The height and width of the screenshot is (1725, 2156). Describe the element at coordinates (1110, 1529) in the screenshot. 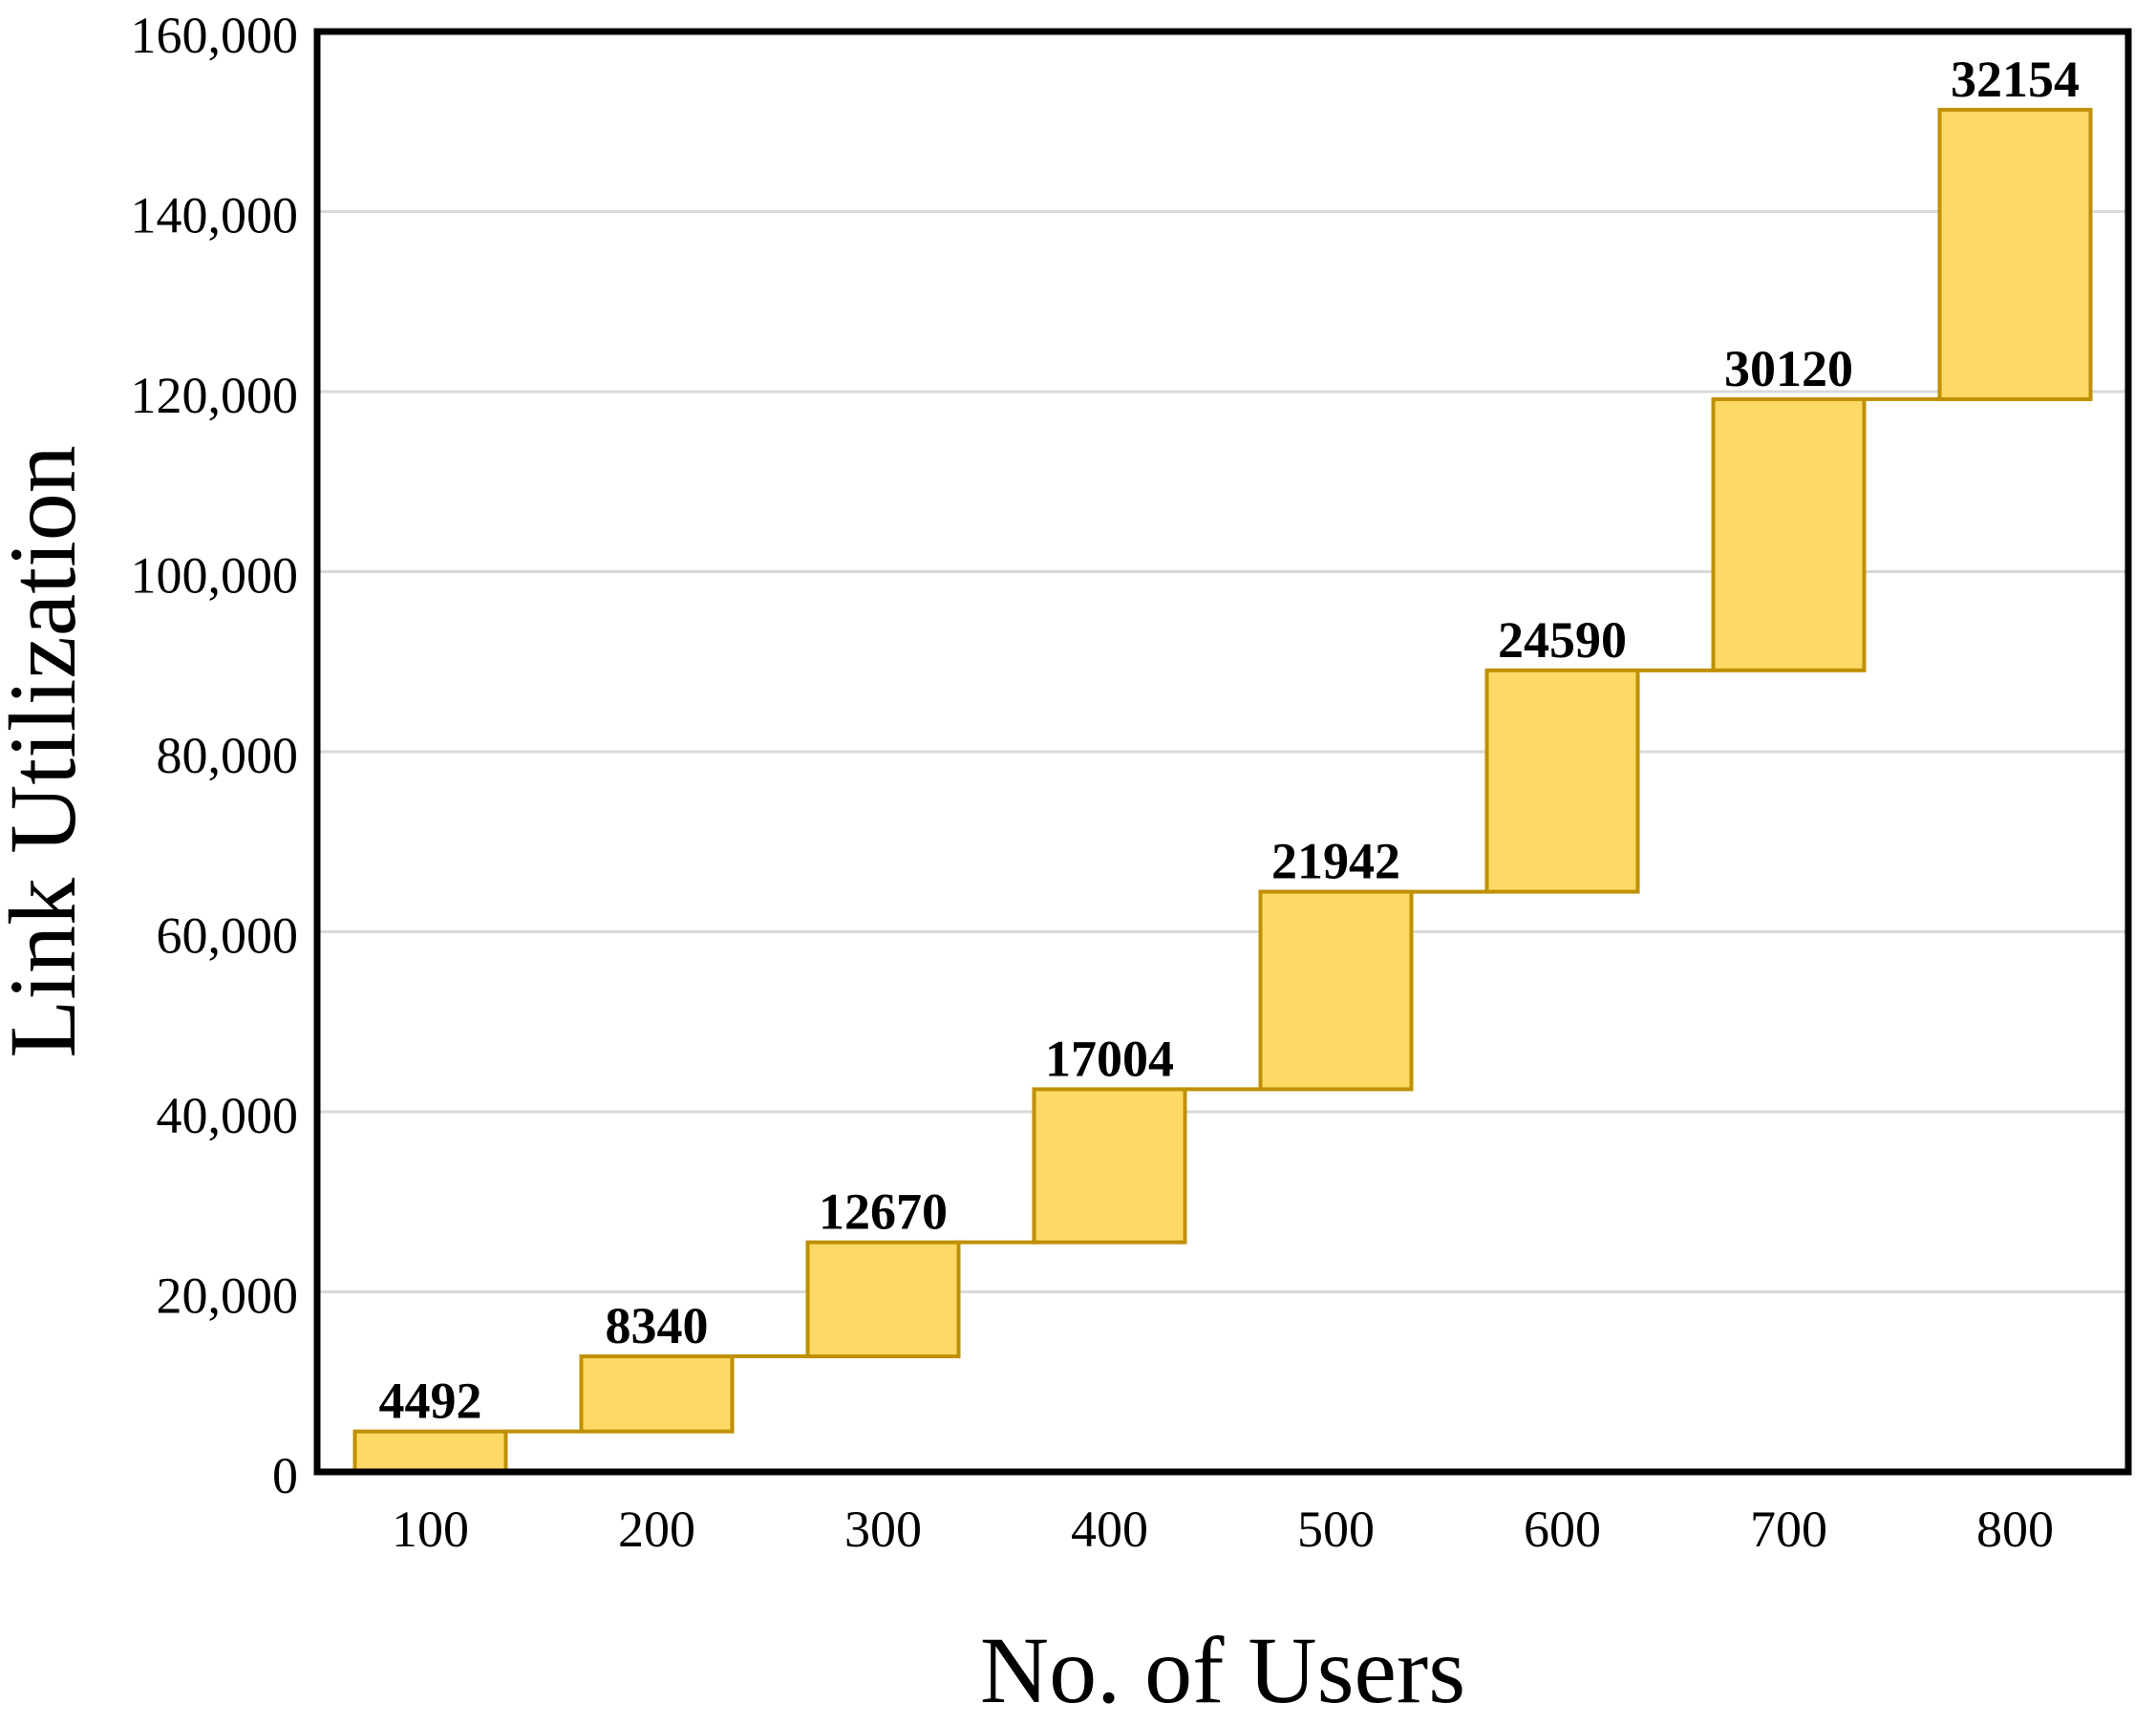

I see `x-tick-label: 400` at that location.